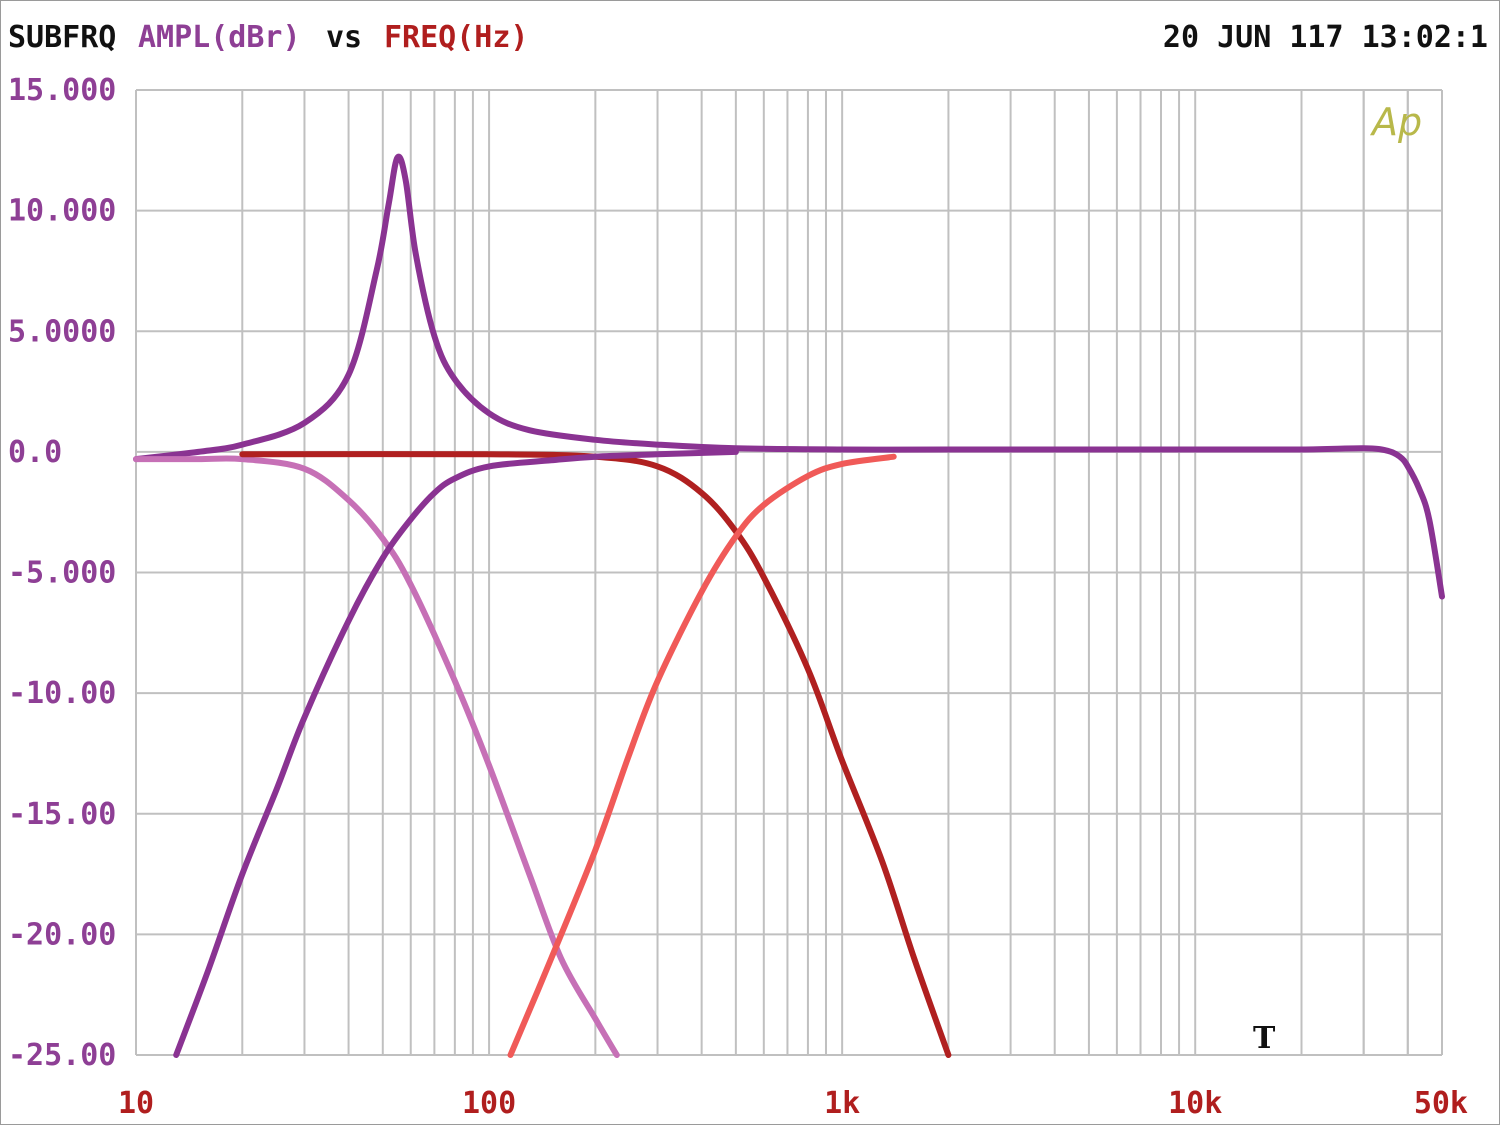 This screenshot has height=1125, width=1500. I want to click on x-tick-label: 10k, so click(1195, 1103).